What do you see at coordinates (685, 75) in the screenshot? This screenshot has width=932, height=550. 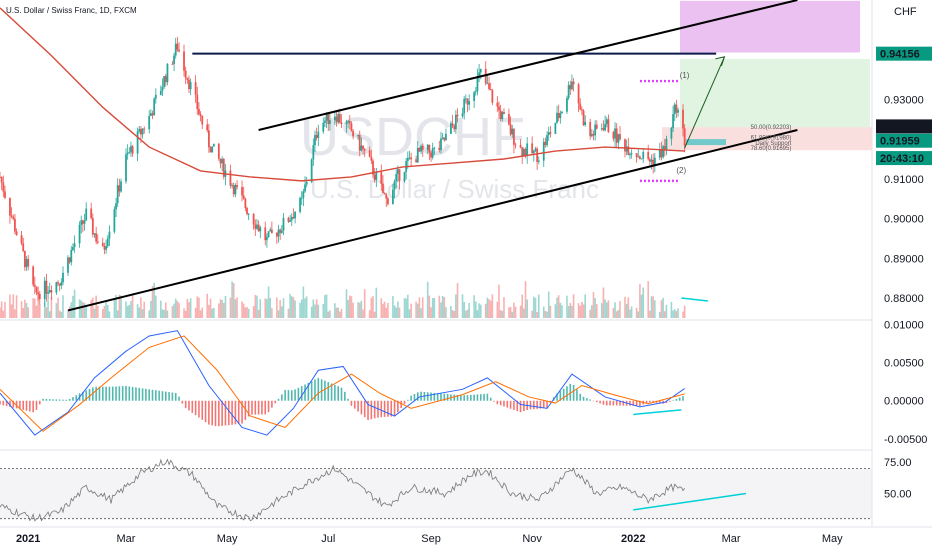 I see `wave-label: (1)` at bounding box center [685, 75].